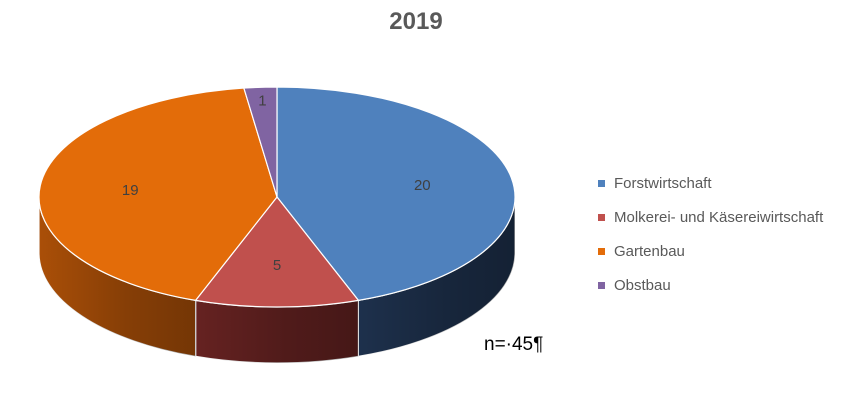 The height and width of the screenshot is (410, 856). Describe the element at coordinates (277, 331) in the screenshot. I see `pie-side-shade-molkerei-und-k-sereiwirtschaft` at that location.